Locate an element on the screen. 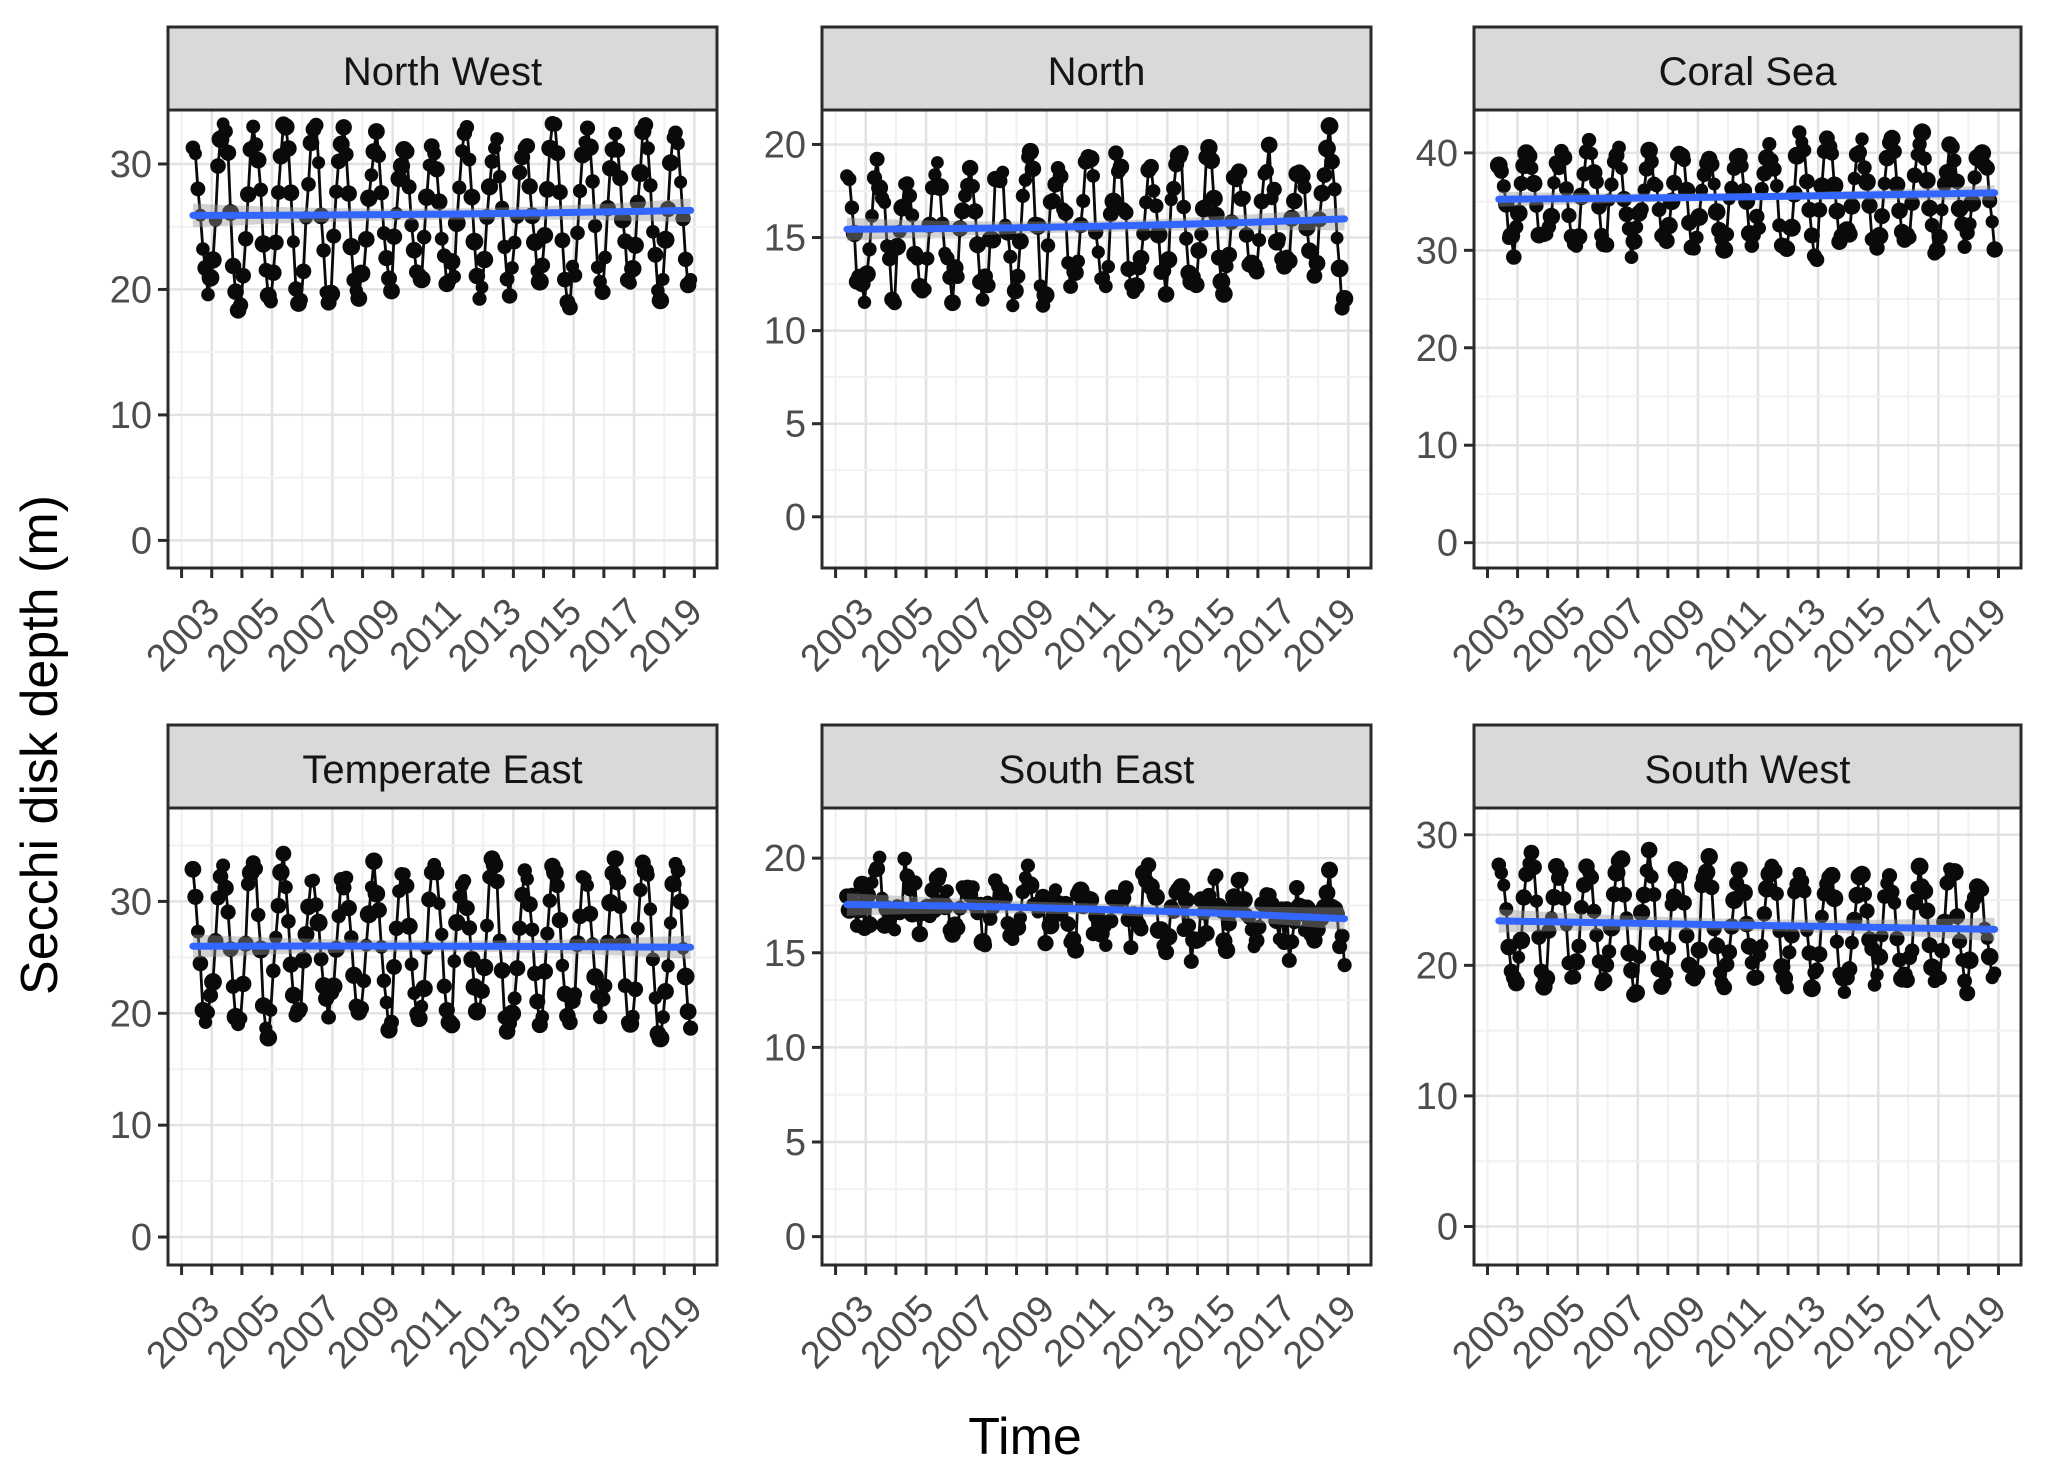 This screenshot has width=2048, height=1484. panel-title: North is located at coordinates (1097, 72).